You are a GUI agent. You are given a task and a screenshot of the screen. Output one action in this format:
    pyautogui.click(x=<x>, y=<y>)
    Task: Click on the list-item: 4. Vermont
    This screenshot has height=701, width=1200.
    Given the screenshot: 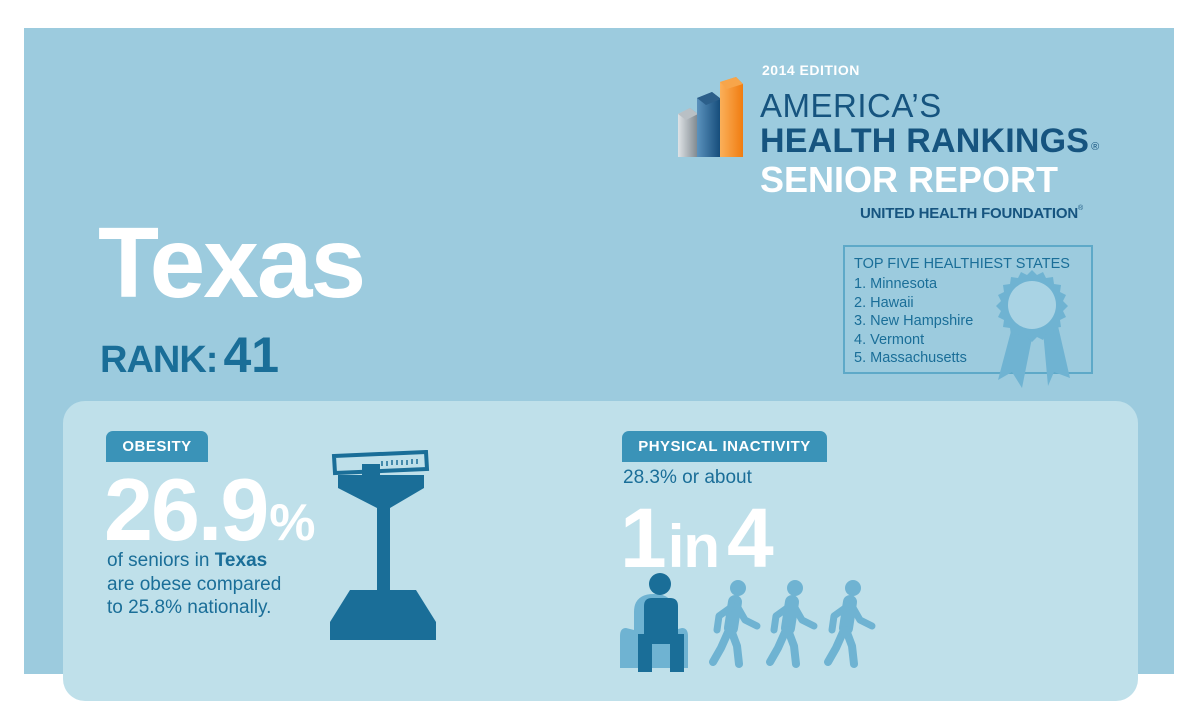 What is the action you would take?
    pyautogui.click(x=889, y=339)
    